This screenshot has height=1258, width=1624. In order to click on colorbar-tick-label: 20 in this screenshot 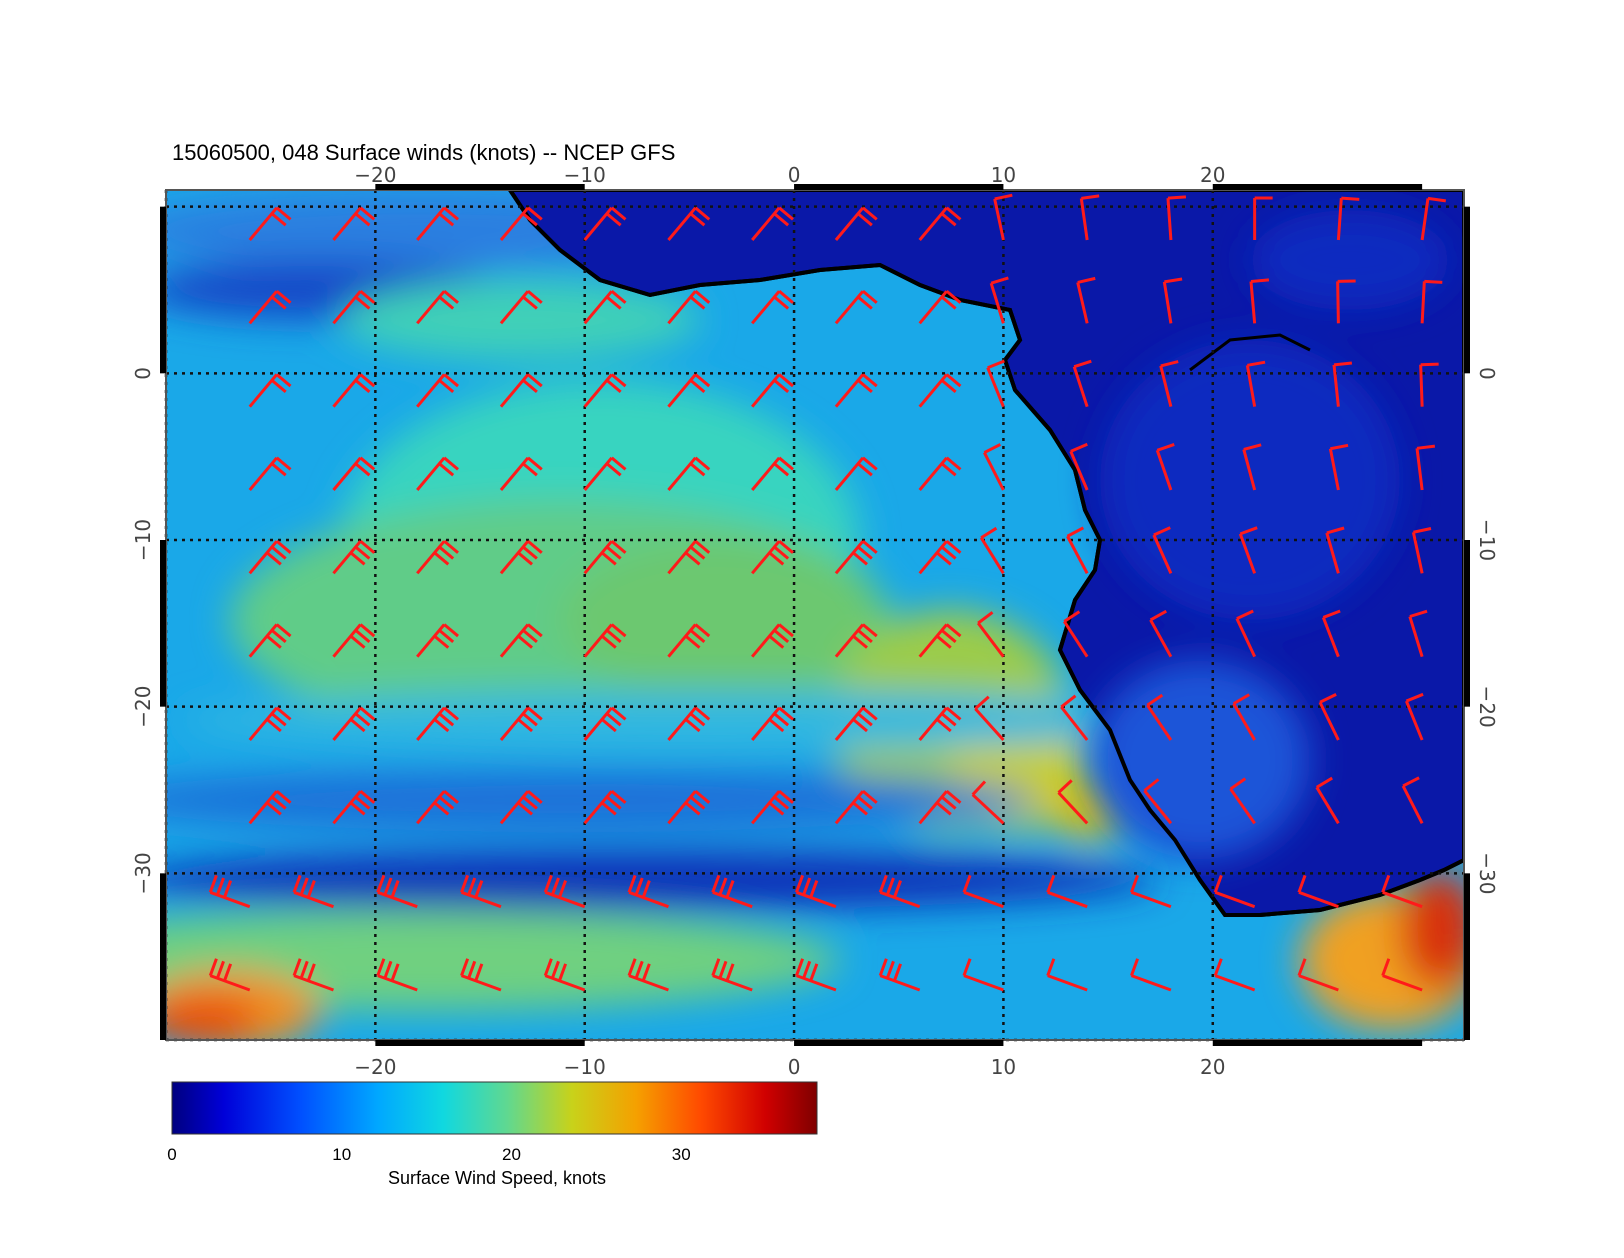, I will do `click(511, 1154)`.